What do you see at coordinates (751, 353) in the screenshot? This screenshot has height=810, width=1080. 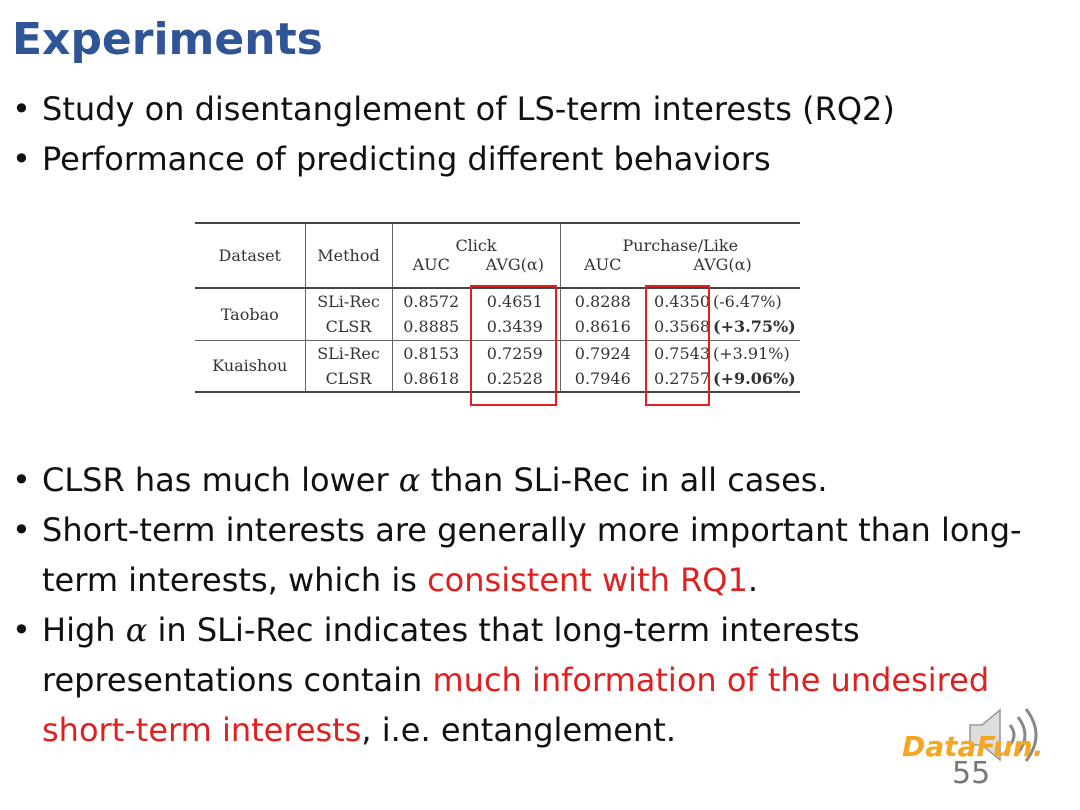 I see `table-cell: (+3.91%)` at bounding box center [751, 353].